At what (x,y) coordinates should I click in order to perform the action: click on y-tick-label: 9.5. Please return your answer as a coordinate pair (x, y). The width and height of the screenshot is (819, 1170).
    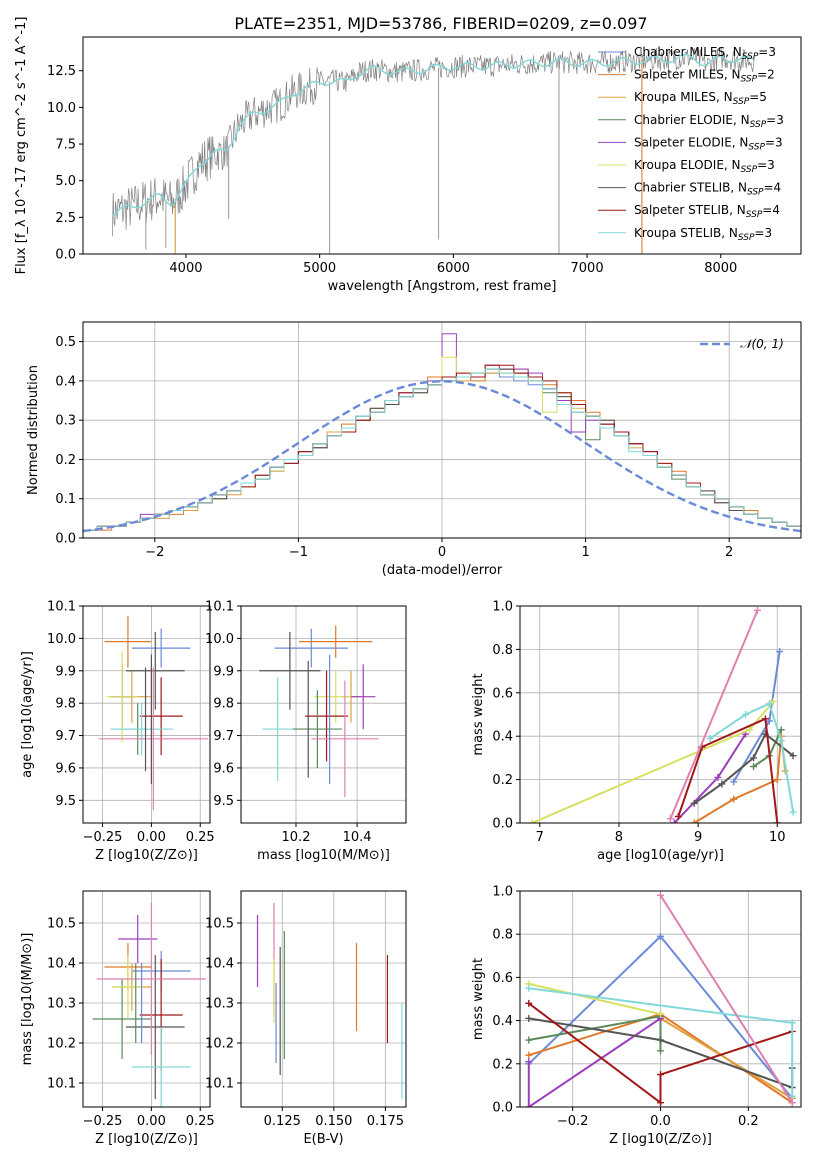
    Looking at the image, I should click on (65, 801).